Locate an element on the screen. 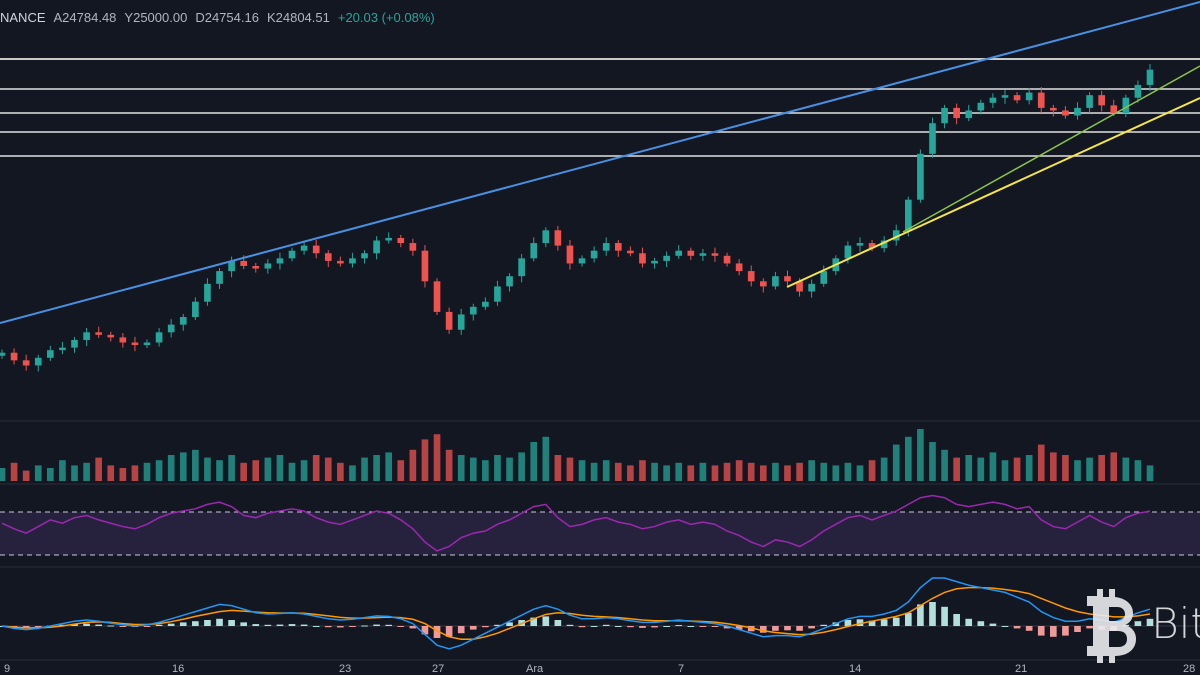 The height and width of the screenshot is (675, 1200). x-tick-label: 9 is located at coordinates (7, 669).